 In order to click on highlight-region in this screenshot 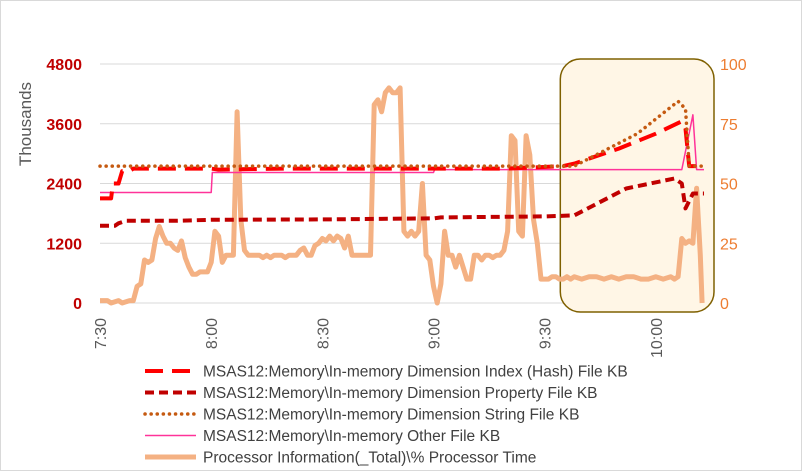, I will do `click(637, 185)`.